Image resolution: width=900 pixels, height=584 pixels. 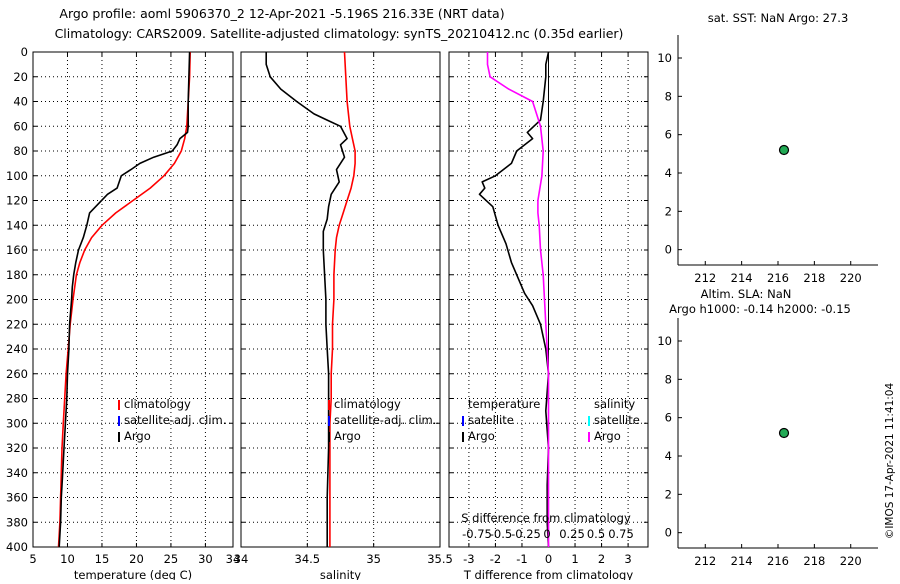 What do you see at coordinates (102, 559) in the screenshot?
I see `x-tick-label: 15` at bounding box center [102, 559].